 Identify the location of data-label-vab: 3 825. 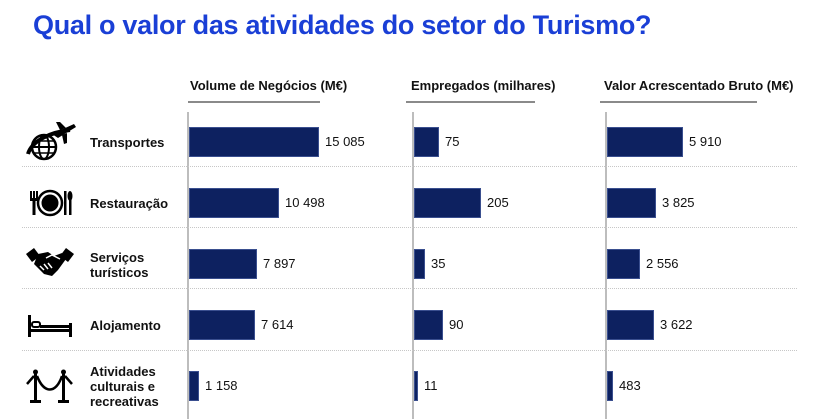
(678, 202).